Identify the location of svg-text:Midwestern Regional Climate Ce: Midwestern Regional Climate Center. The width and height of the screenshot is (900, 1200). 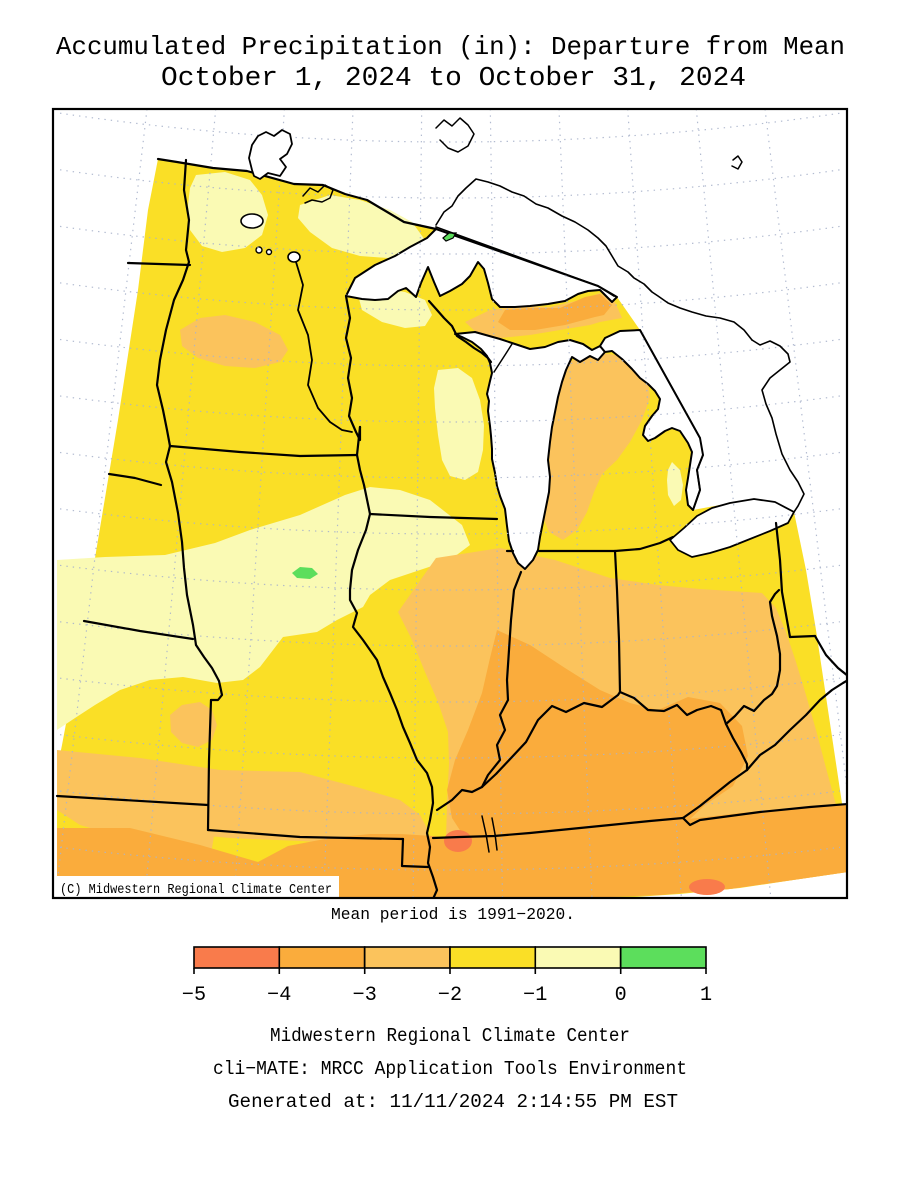
(450, 1036).